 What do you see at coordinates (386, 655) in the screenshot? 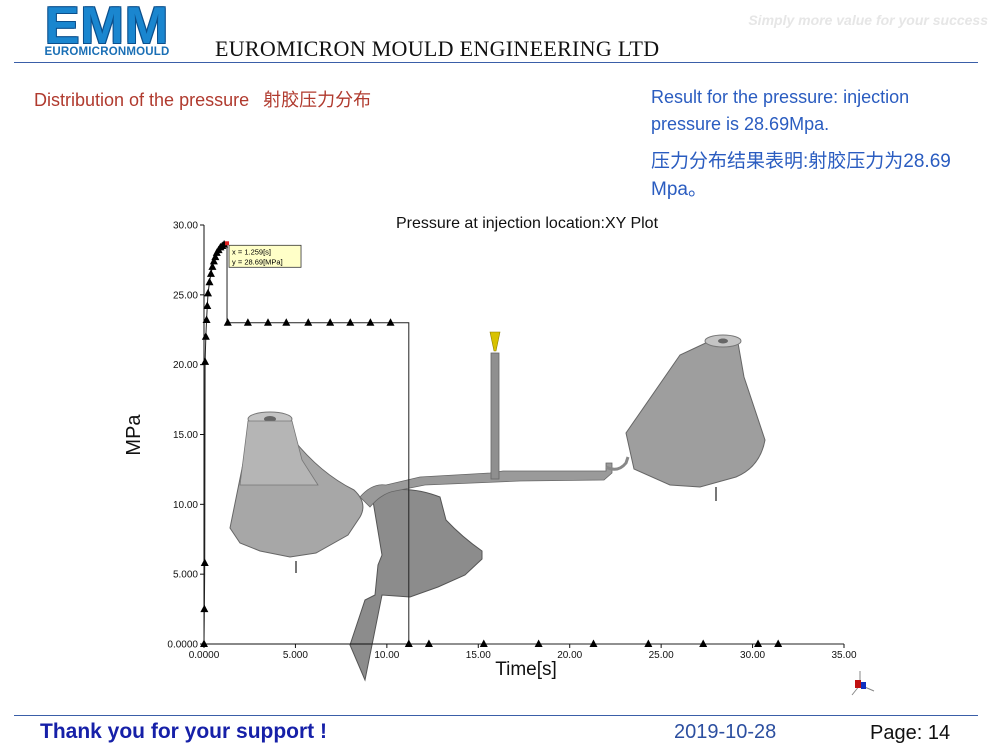
I see `x-tick-label: 10.00` at bounding box center [386, 655].